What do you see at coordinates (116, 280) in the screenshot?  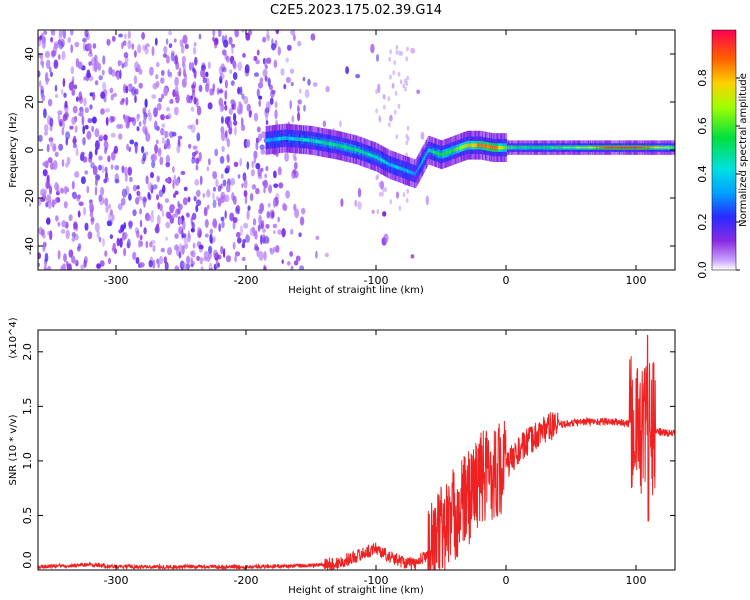 I see `x-tick-label: -300` at bounding box center [116, 280].